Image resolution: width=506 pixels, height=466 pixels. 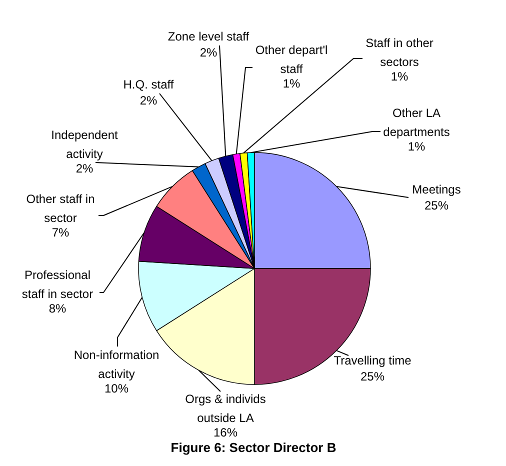 What do you see at coordinates (116, 389) in the screenshot?
I see `data-label: 10%` at bounding box center [116, 389].